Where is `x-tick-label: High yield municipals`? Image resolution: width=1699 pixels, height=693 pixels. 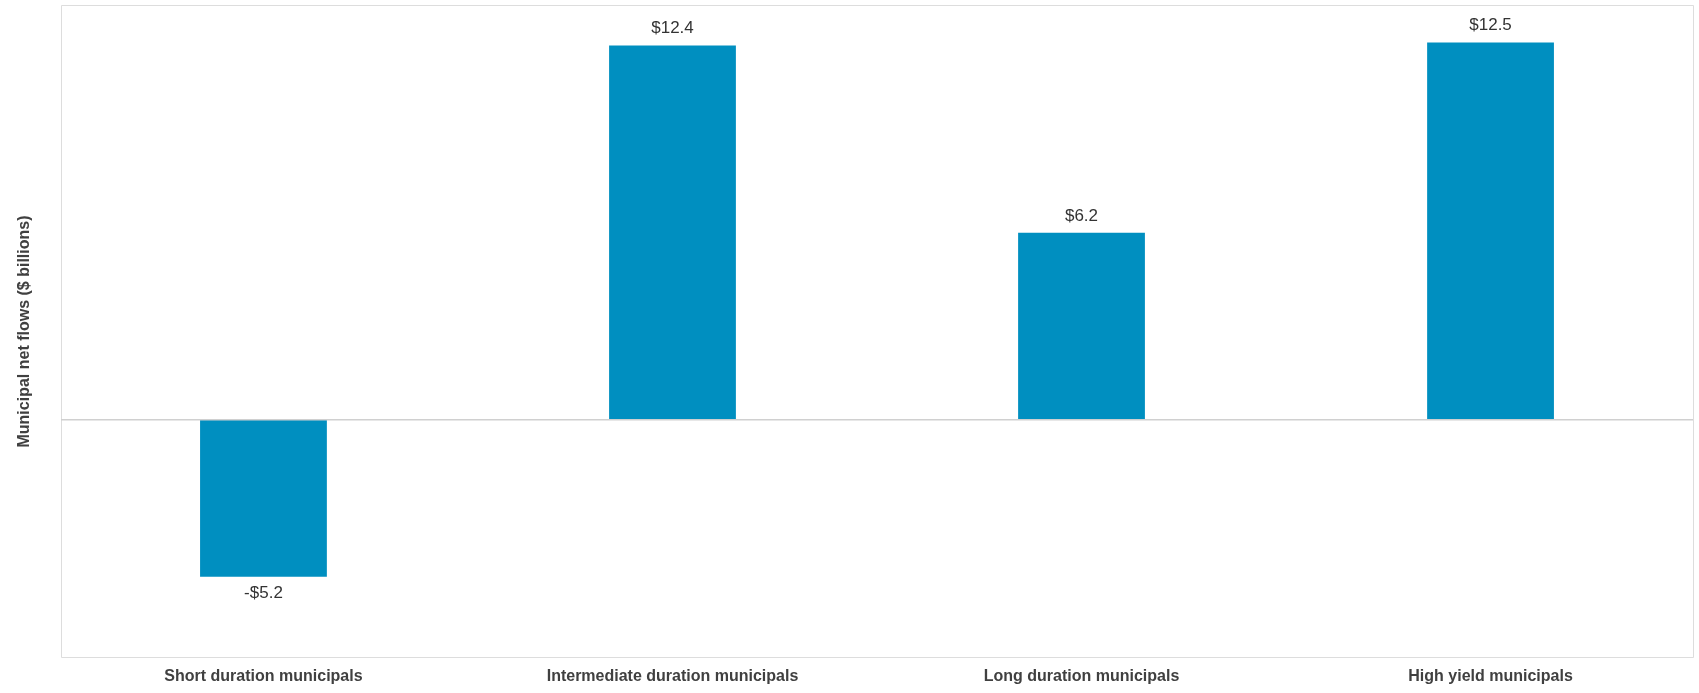
x-tick-label: High yield municipals is located at coordinates (1490, 675).